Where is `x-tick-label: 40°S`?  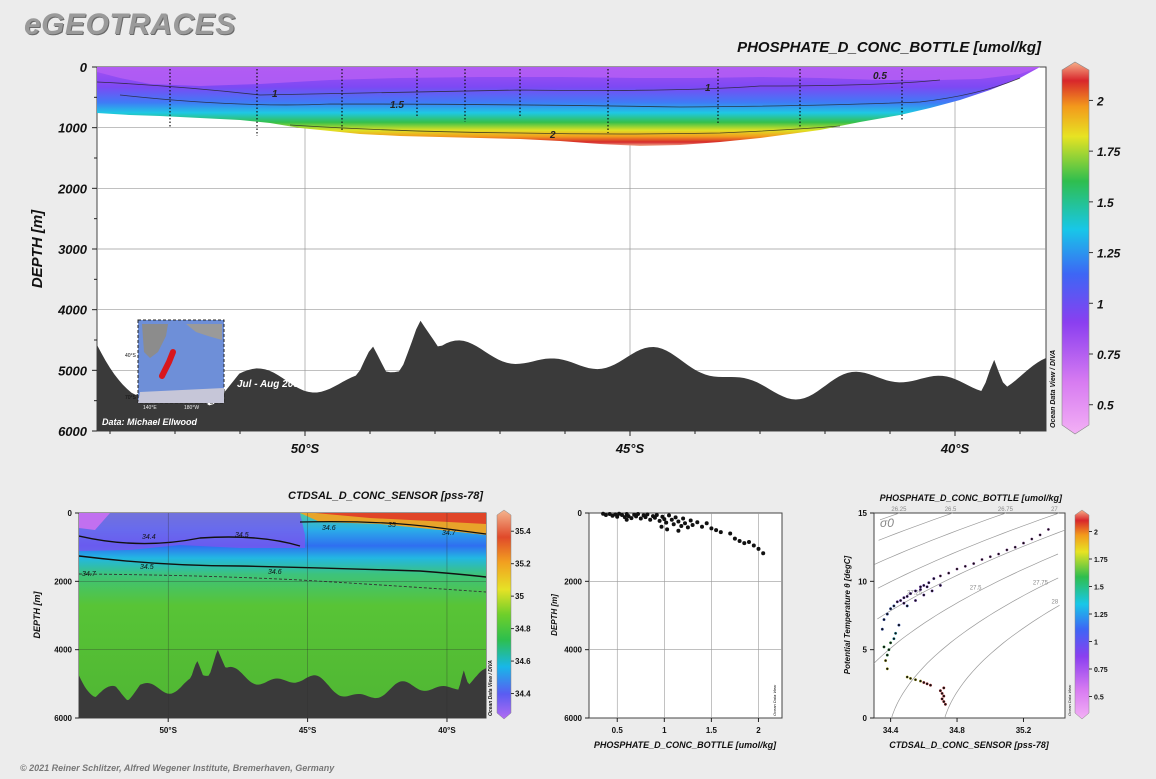 x-tick-label: 40°S is located at coordinates (447, 730).